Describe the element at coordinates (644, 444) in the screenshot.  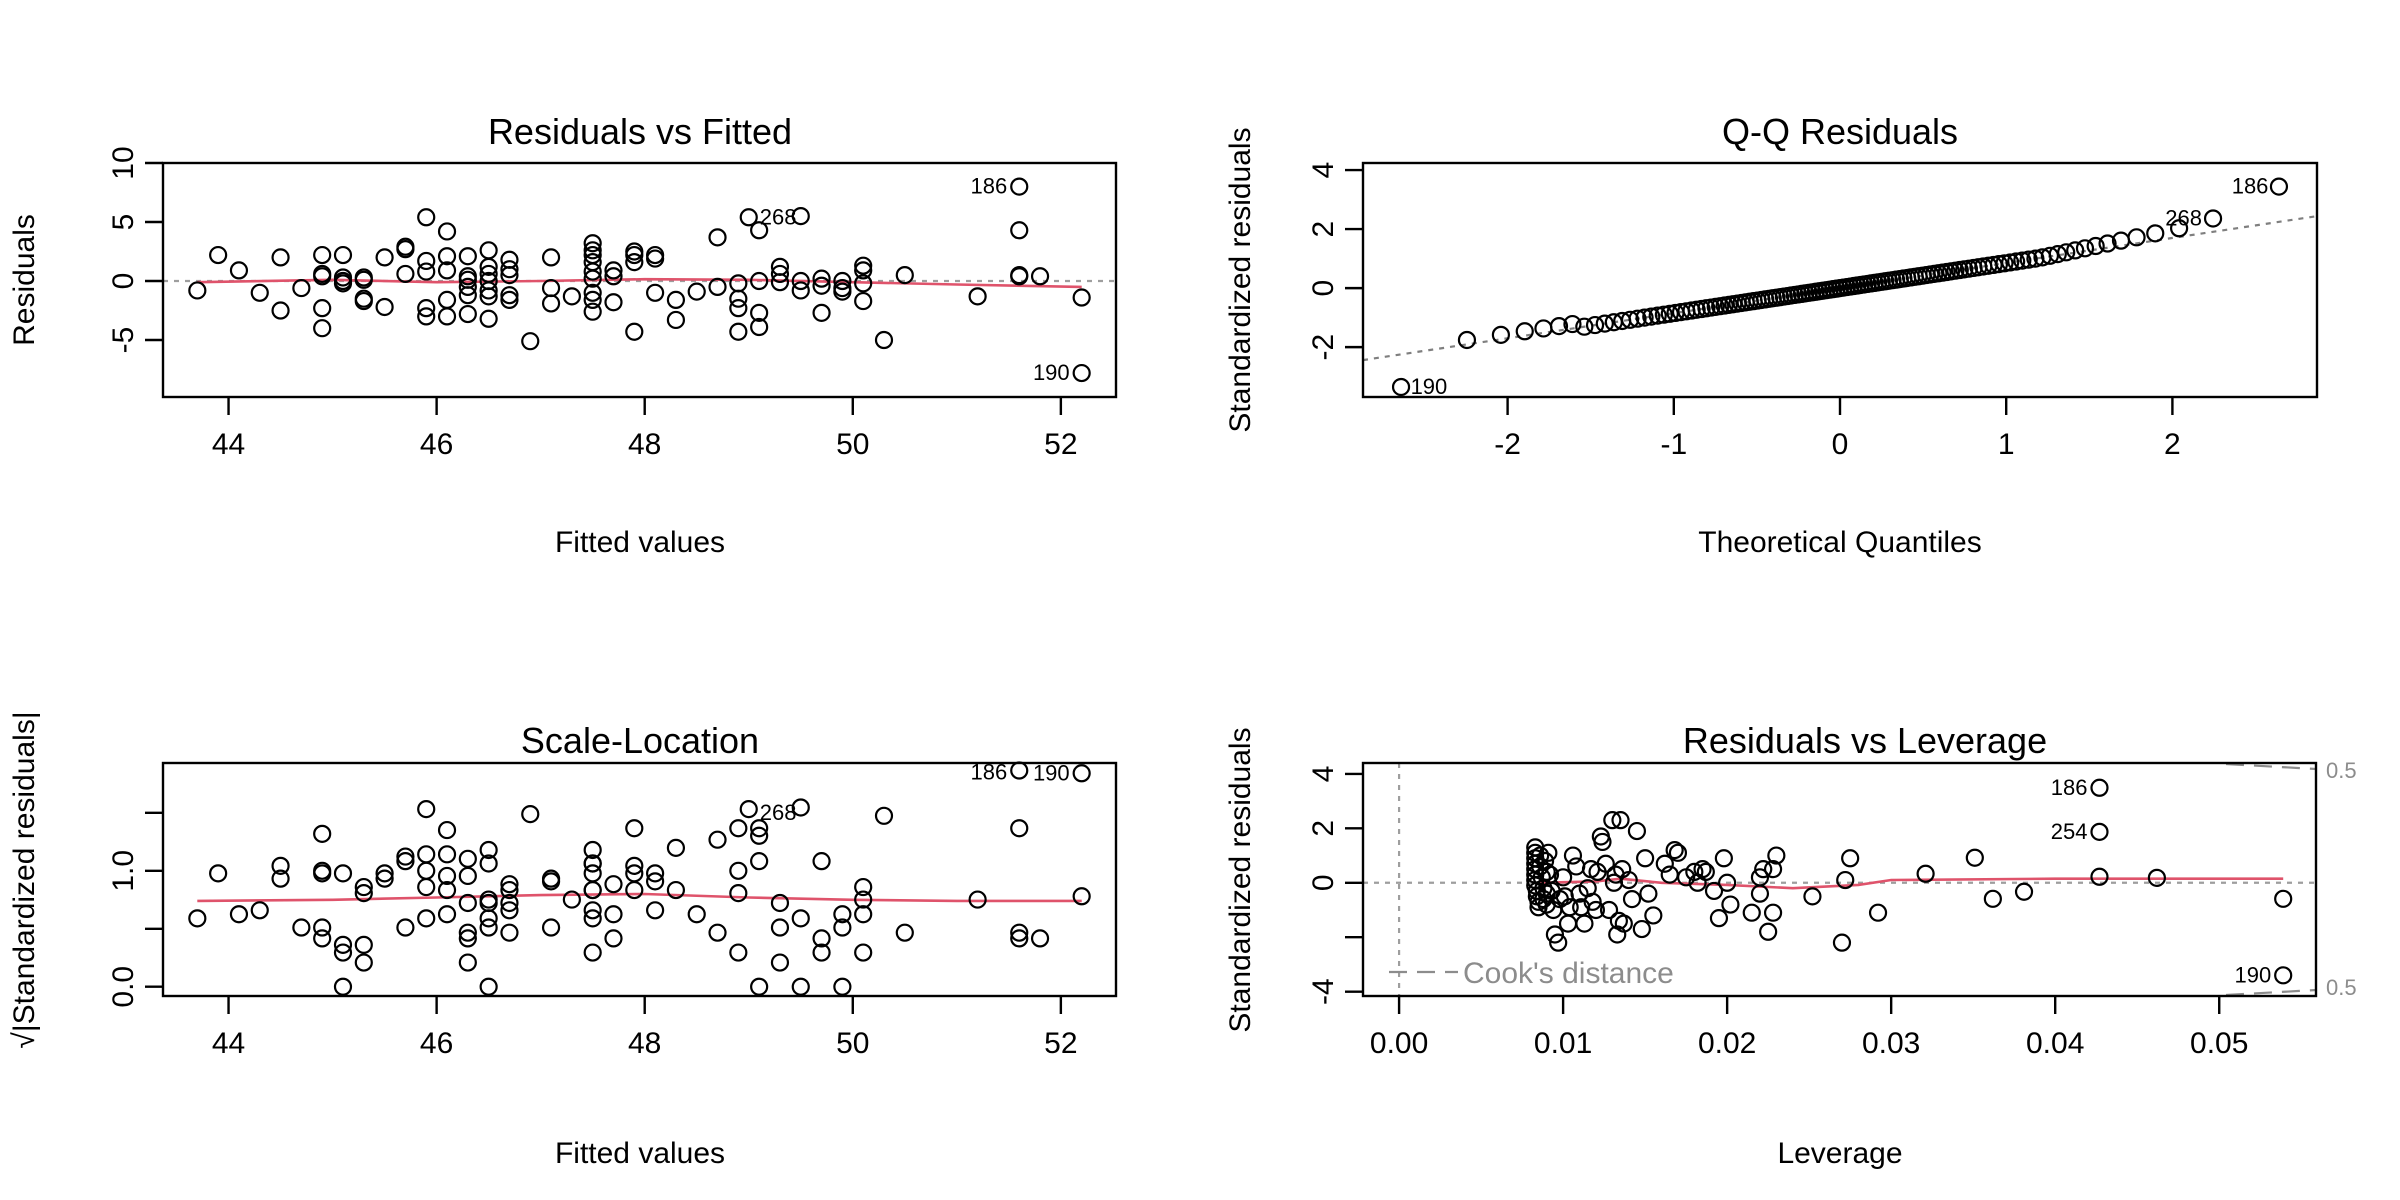
I see `x-tick-label: 48` at that location.